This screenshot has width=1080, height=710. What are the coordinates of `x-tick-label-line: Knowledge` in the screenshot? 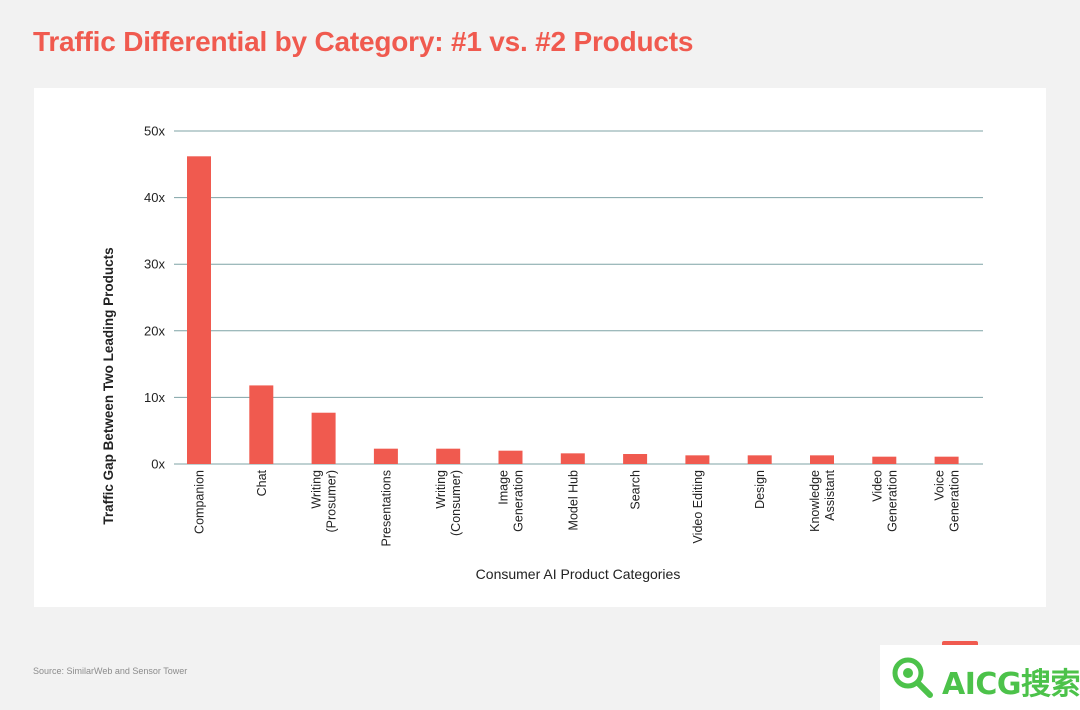 It's located at (815, 501).